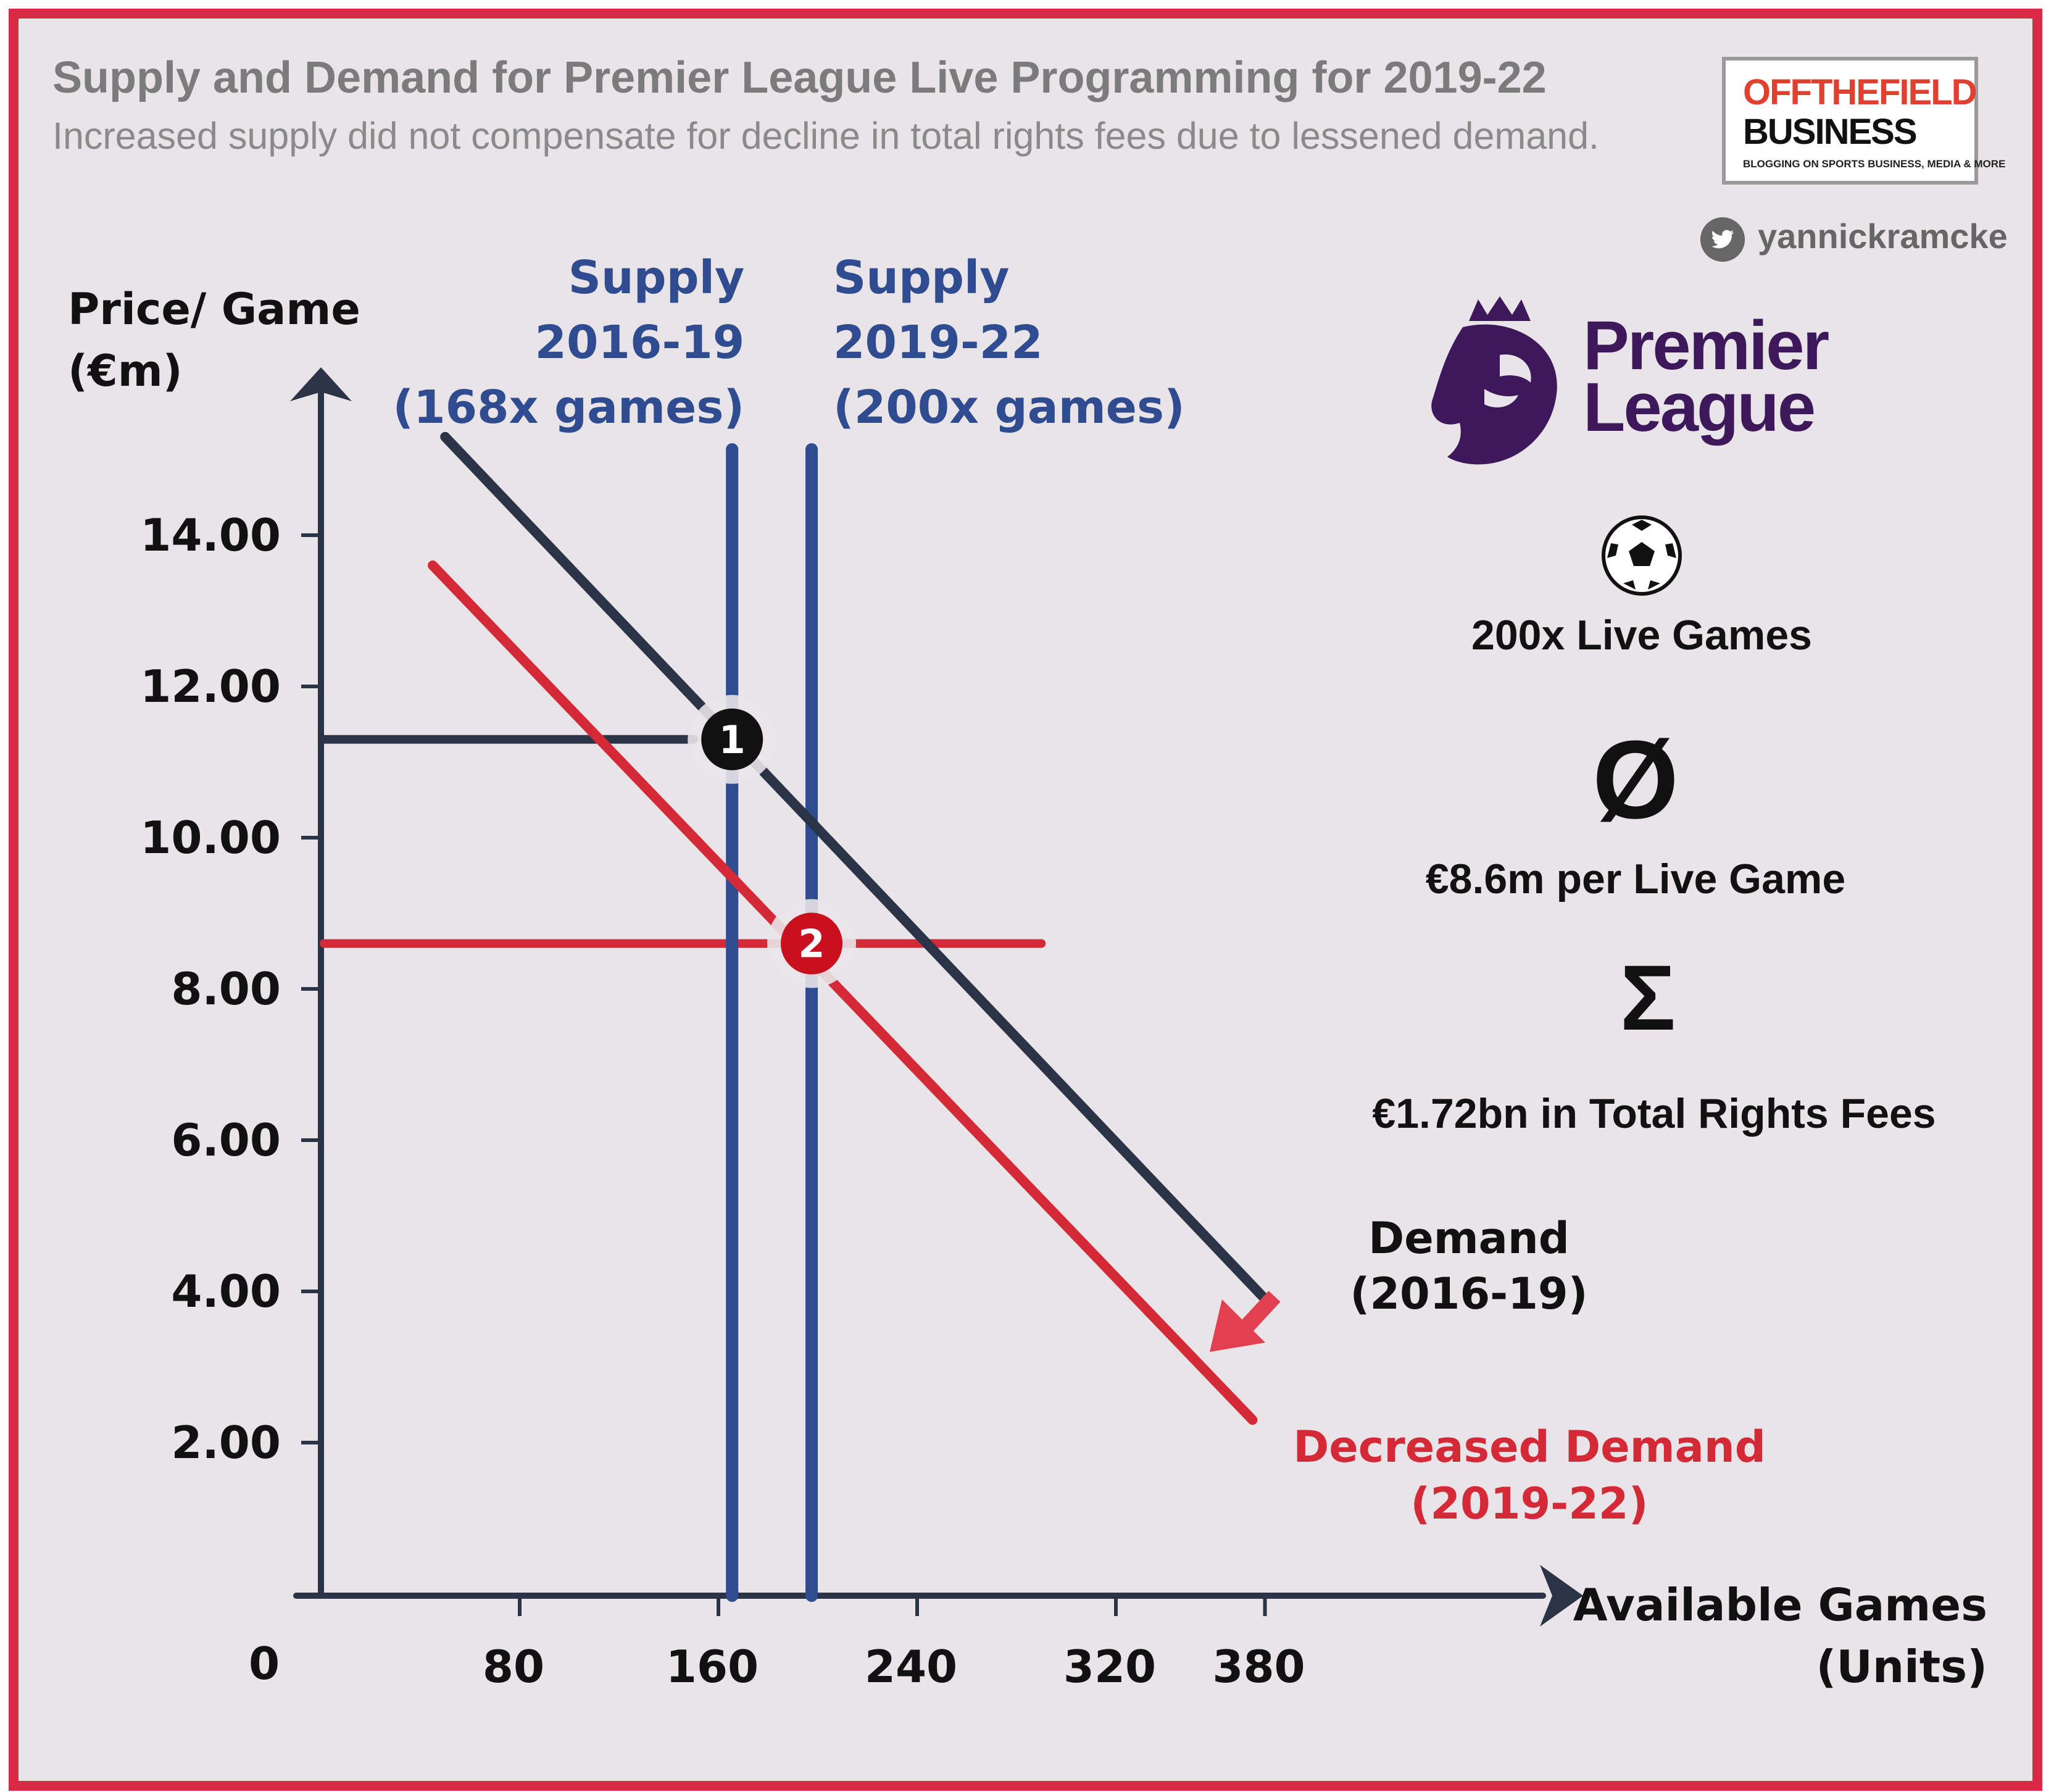  Describe the element at coordinates (226, 1443) in the screenshot. I see `y-tick-label: 2.00` at that location.